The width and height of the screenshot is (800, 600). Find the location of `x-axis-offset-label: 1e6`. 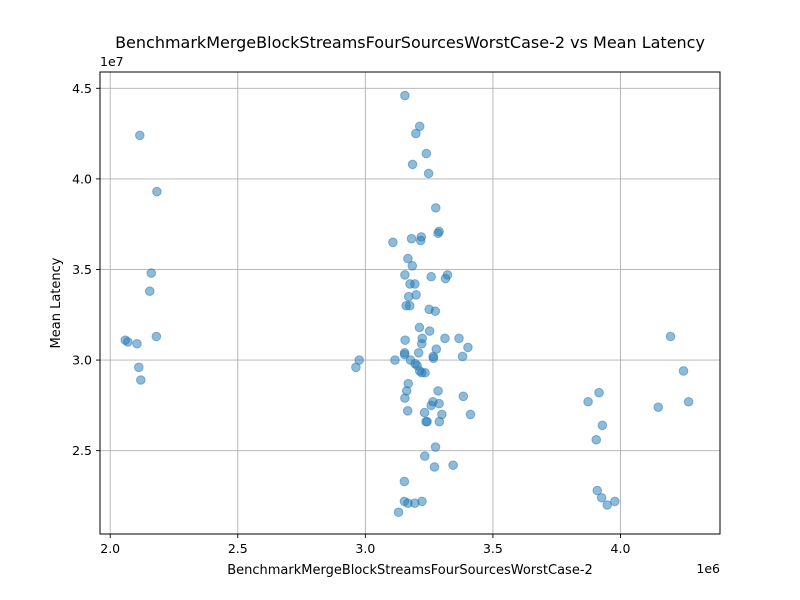

x-axis-offset-label: 1e6 is located at coordinates (708, 568).